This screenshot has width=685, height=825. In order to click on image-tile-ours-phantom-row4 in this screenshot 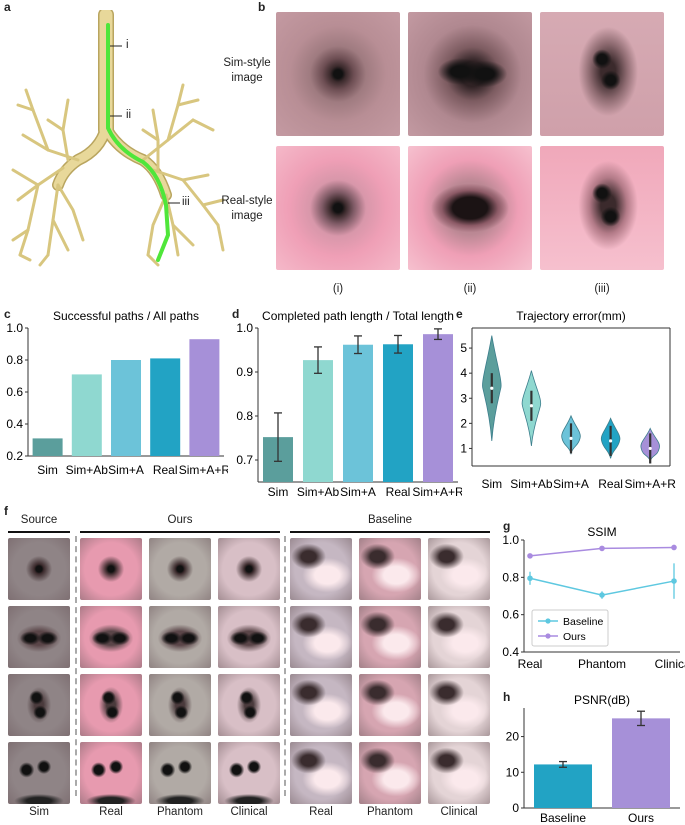, I will do `click(180, 773)`.